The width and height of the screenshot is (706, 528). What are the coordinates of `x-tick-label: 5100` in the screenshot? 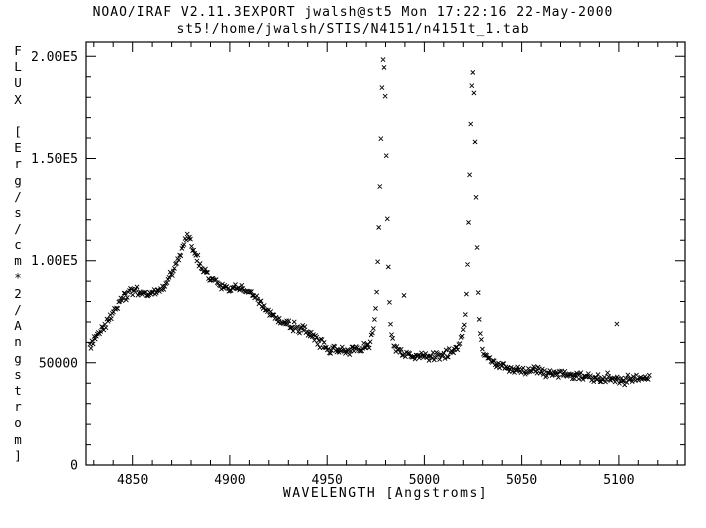 It's located at (618, 480).